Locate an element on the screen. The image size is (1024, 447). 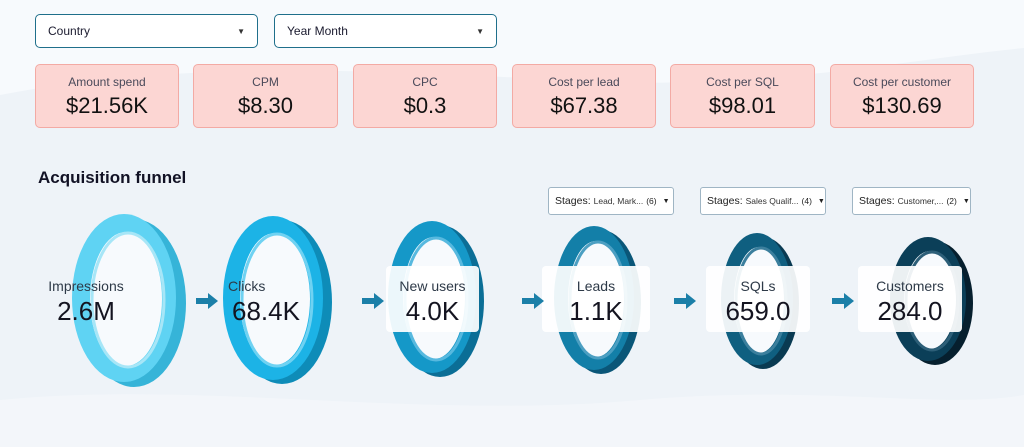
stage-card-clicks: Clicks 68.4K is located at coordinates (266, 299).